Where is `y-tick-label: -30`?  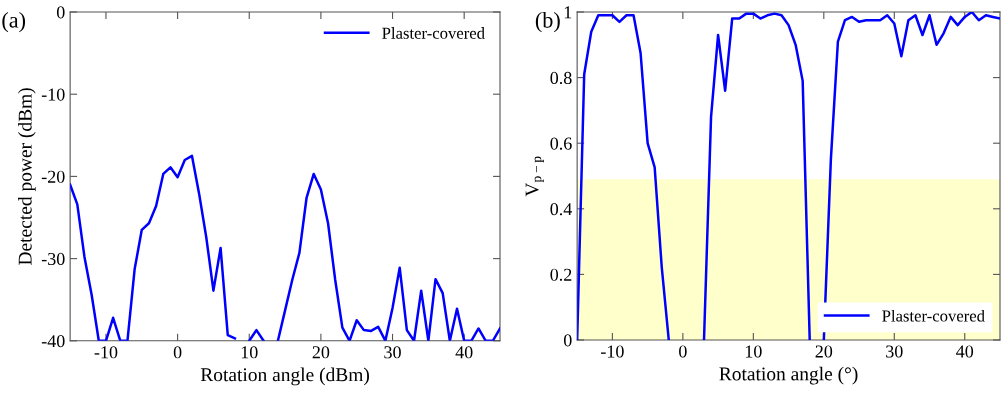 y-tick-label: -30 is located at coordinates (53, 259).